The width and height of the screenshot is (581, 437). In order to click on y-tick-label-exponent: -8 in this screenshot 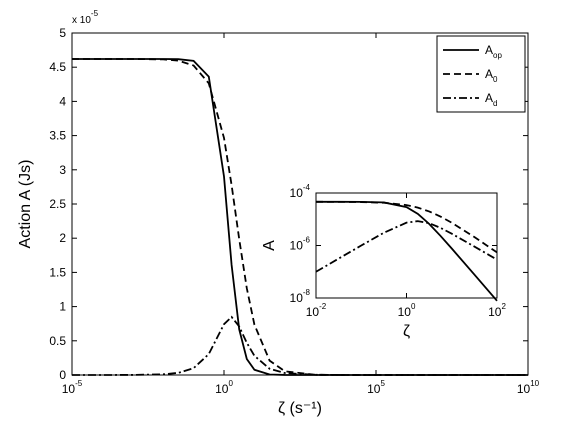, I will do `click(307, 292)`.